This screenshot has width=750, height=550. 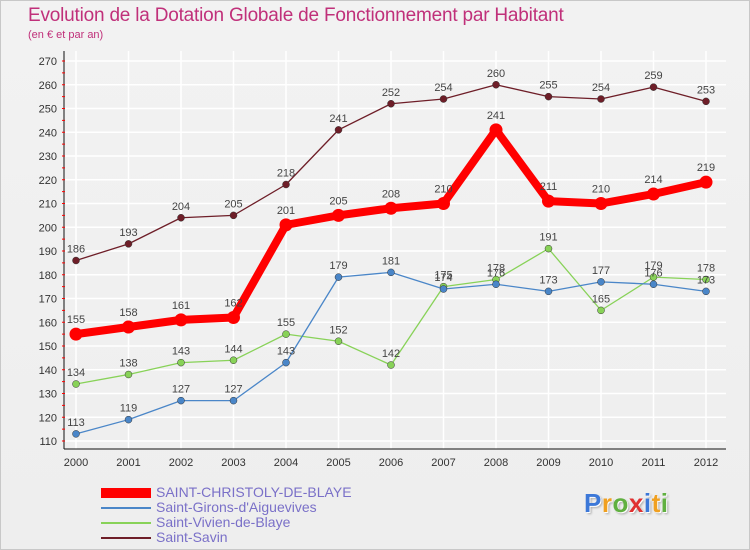 What do you see at coordinates (656, 503) in the screenshot?
I see `logo-letter: t` at bounding box center [656, 503].